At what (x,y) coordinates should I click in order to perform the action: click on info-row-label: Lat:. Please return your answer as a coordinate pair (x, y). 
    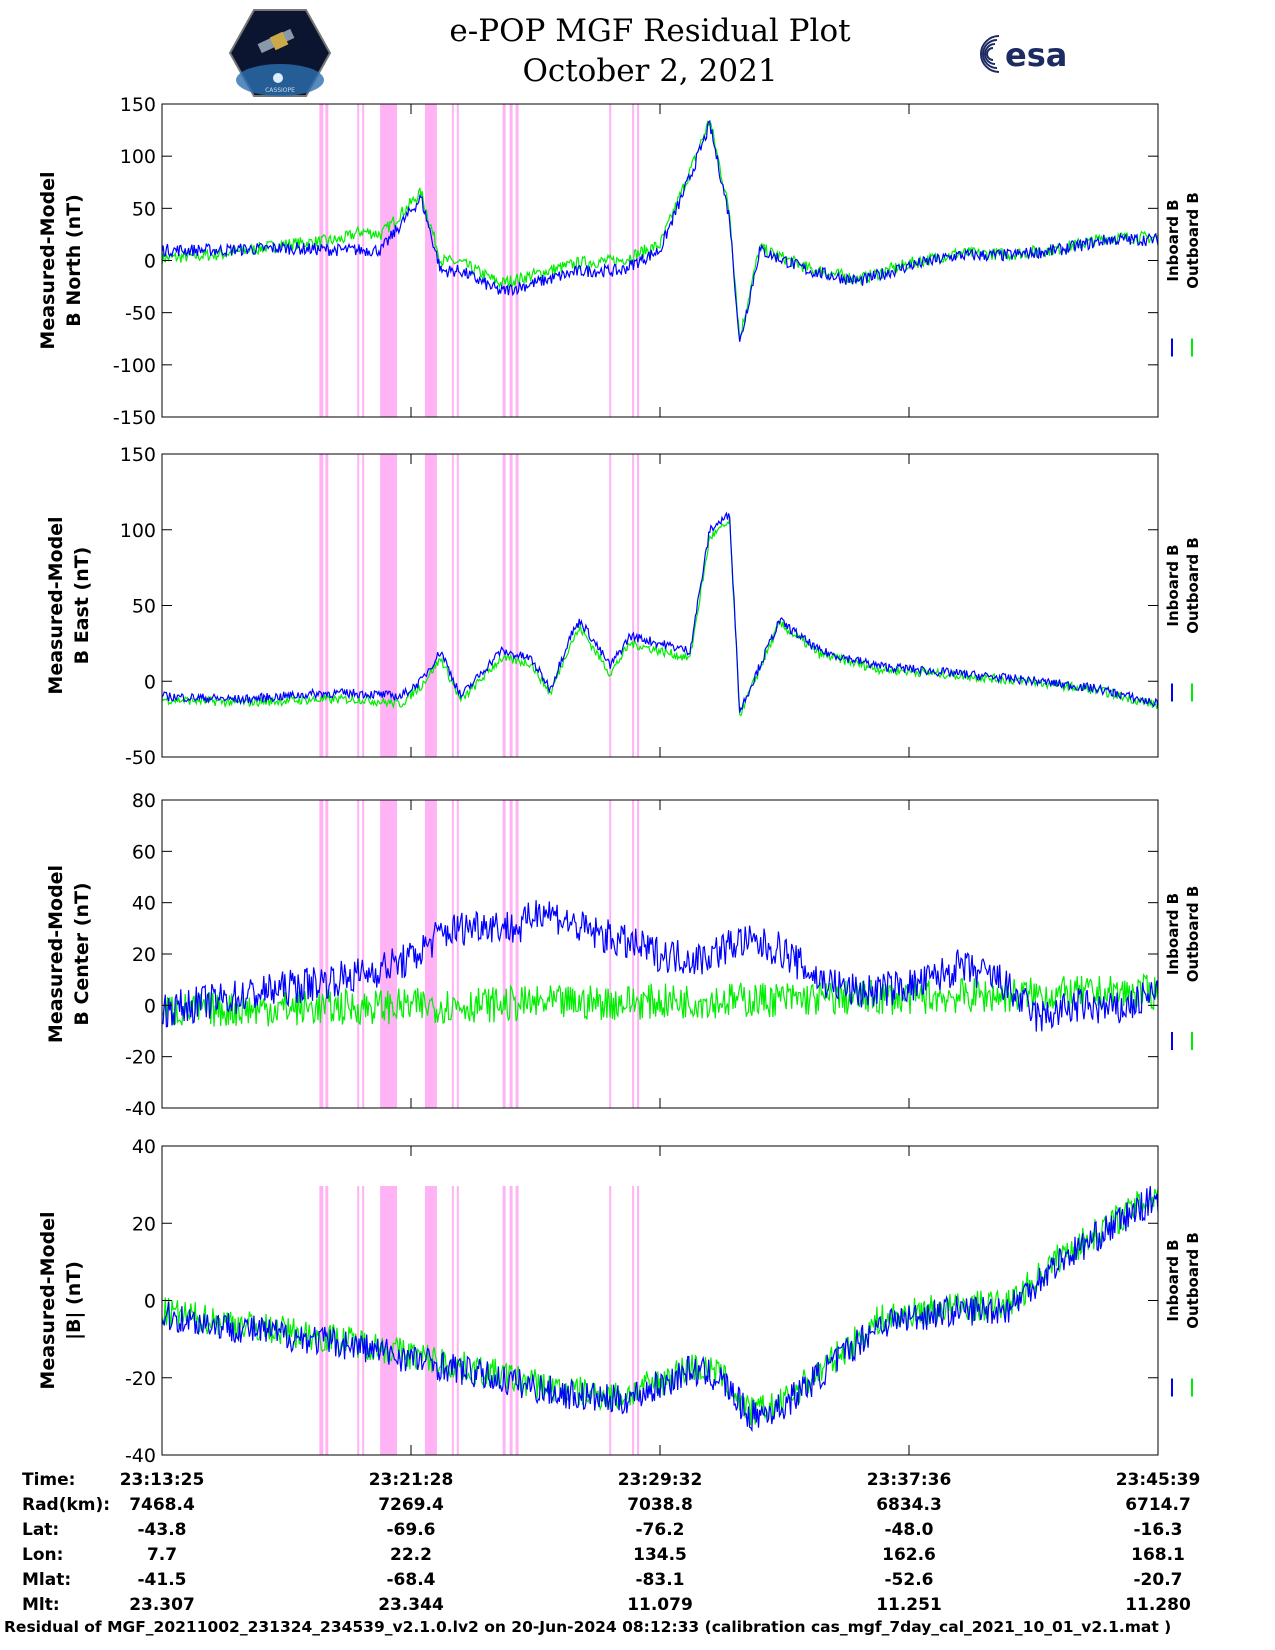
    Looking at the image, I should click on (41, 1530).